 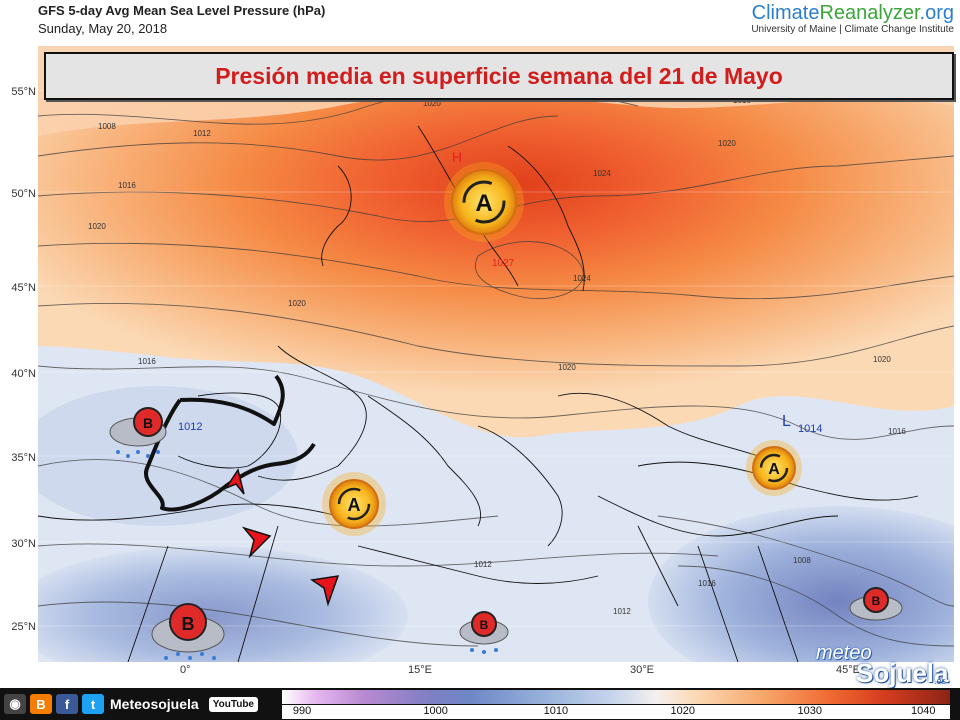 I want to click on colorbar-label: 990, so click(x=302, y=711).